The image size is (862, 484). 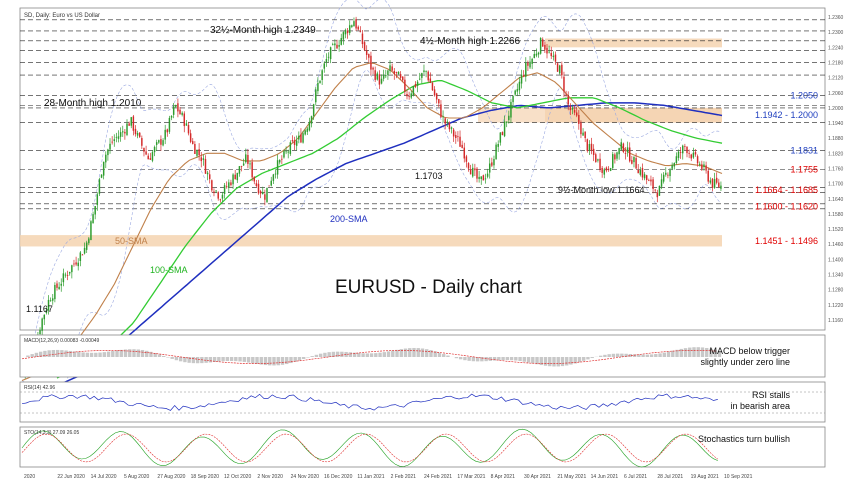 What do you see at coordinates (836, 291) in the screenshot?
I see `price-tick: 1.1280` at bounding box center [836, 291].